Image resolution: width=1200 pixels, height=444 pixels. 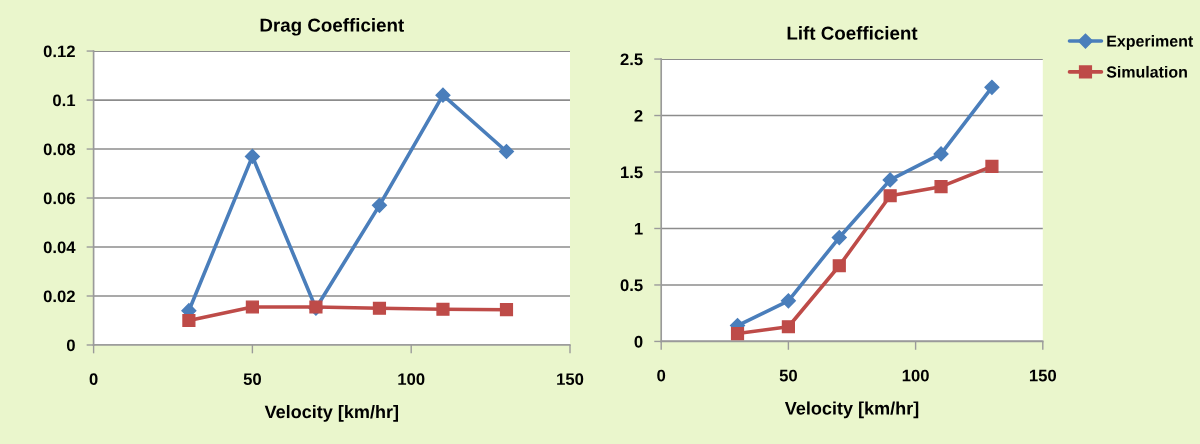 I want to click on chart-title: Drag Coefficient, so click(x=332, y=27).